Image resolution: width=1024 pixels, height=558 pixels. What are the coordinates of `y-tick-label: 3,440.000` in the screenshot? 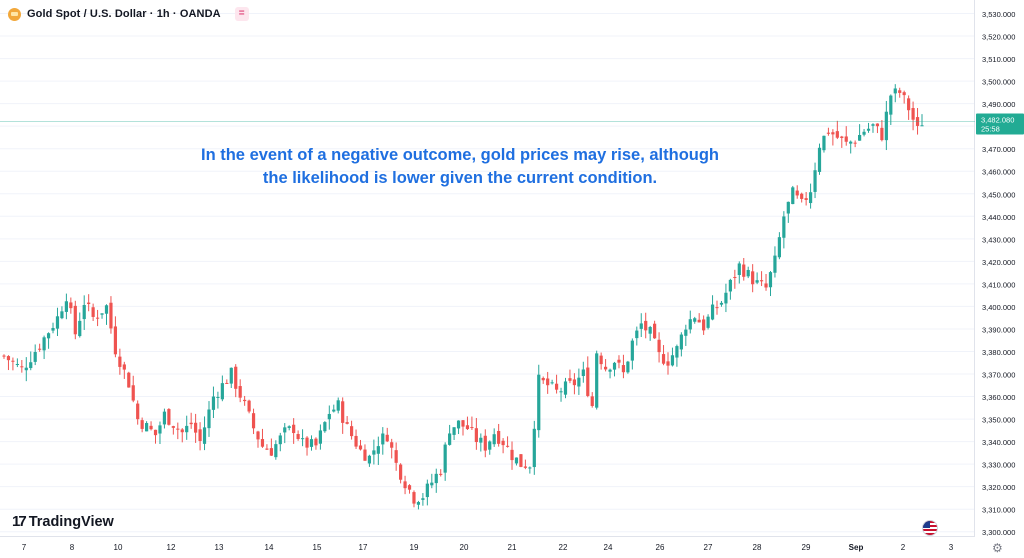 It's located at (998, 217).